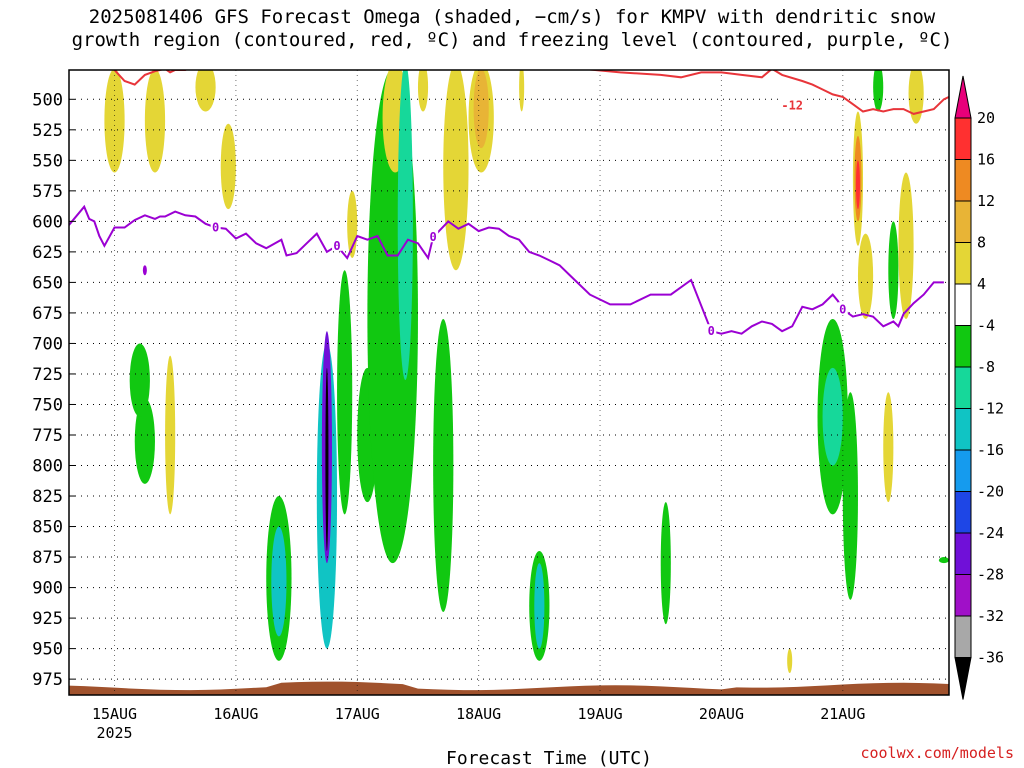 The width and height of the screenshot is (1024, 768). I want to click on ground-layer, so click(509, 688).